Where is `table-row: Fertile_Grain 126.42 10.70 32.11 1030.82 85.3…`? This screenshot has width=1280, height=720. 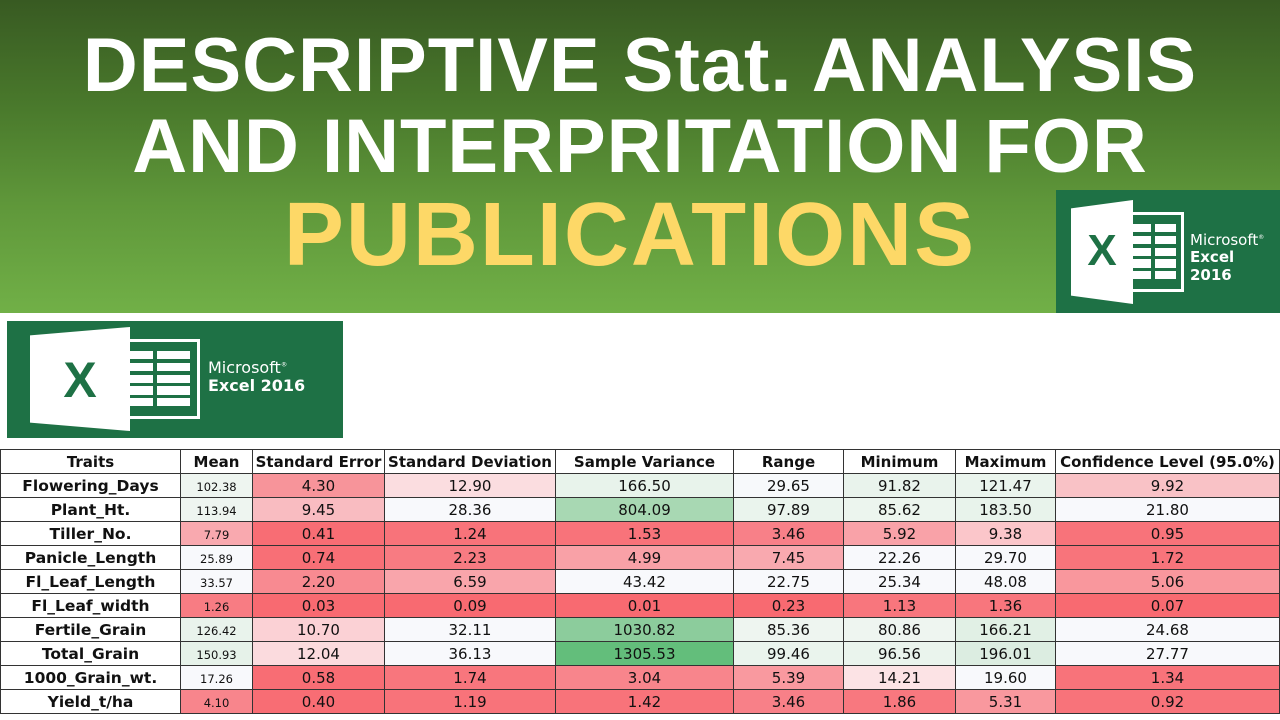
table-row: Fertile_Grain 126.42 10.70 32.11 1030.82 85.3… is located at coordinates (640, 629).